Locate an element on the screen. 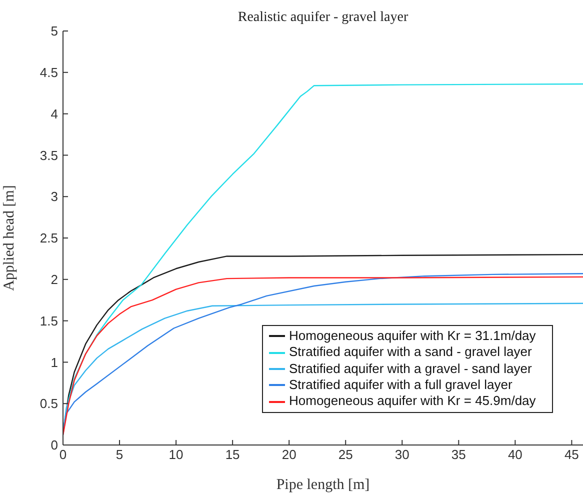 Image resolution: width=583 pixels, height=495 pixels. y-tick-label: 1.5 is located at coordinates (49, 320).